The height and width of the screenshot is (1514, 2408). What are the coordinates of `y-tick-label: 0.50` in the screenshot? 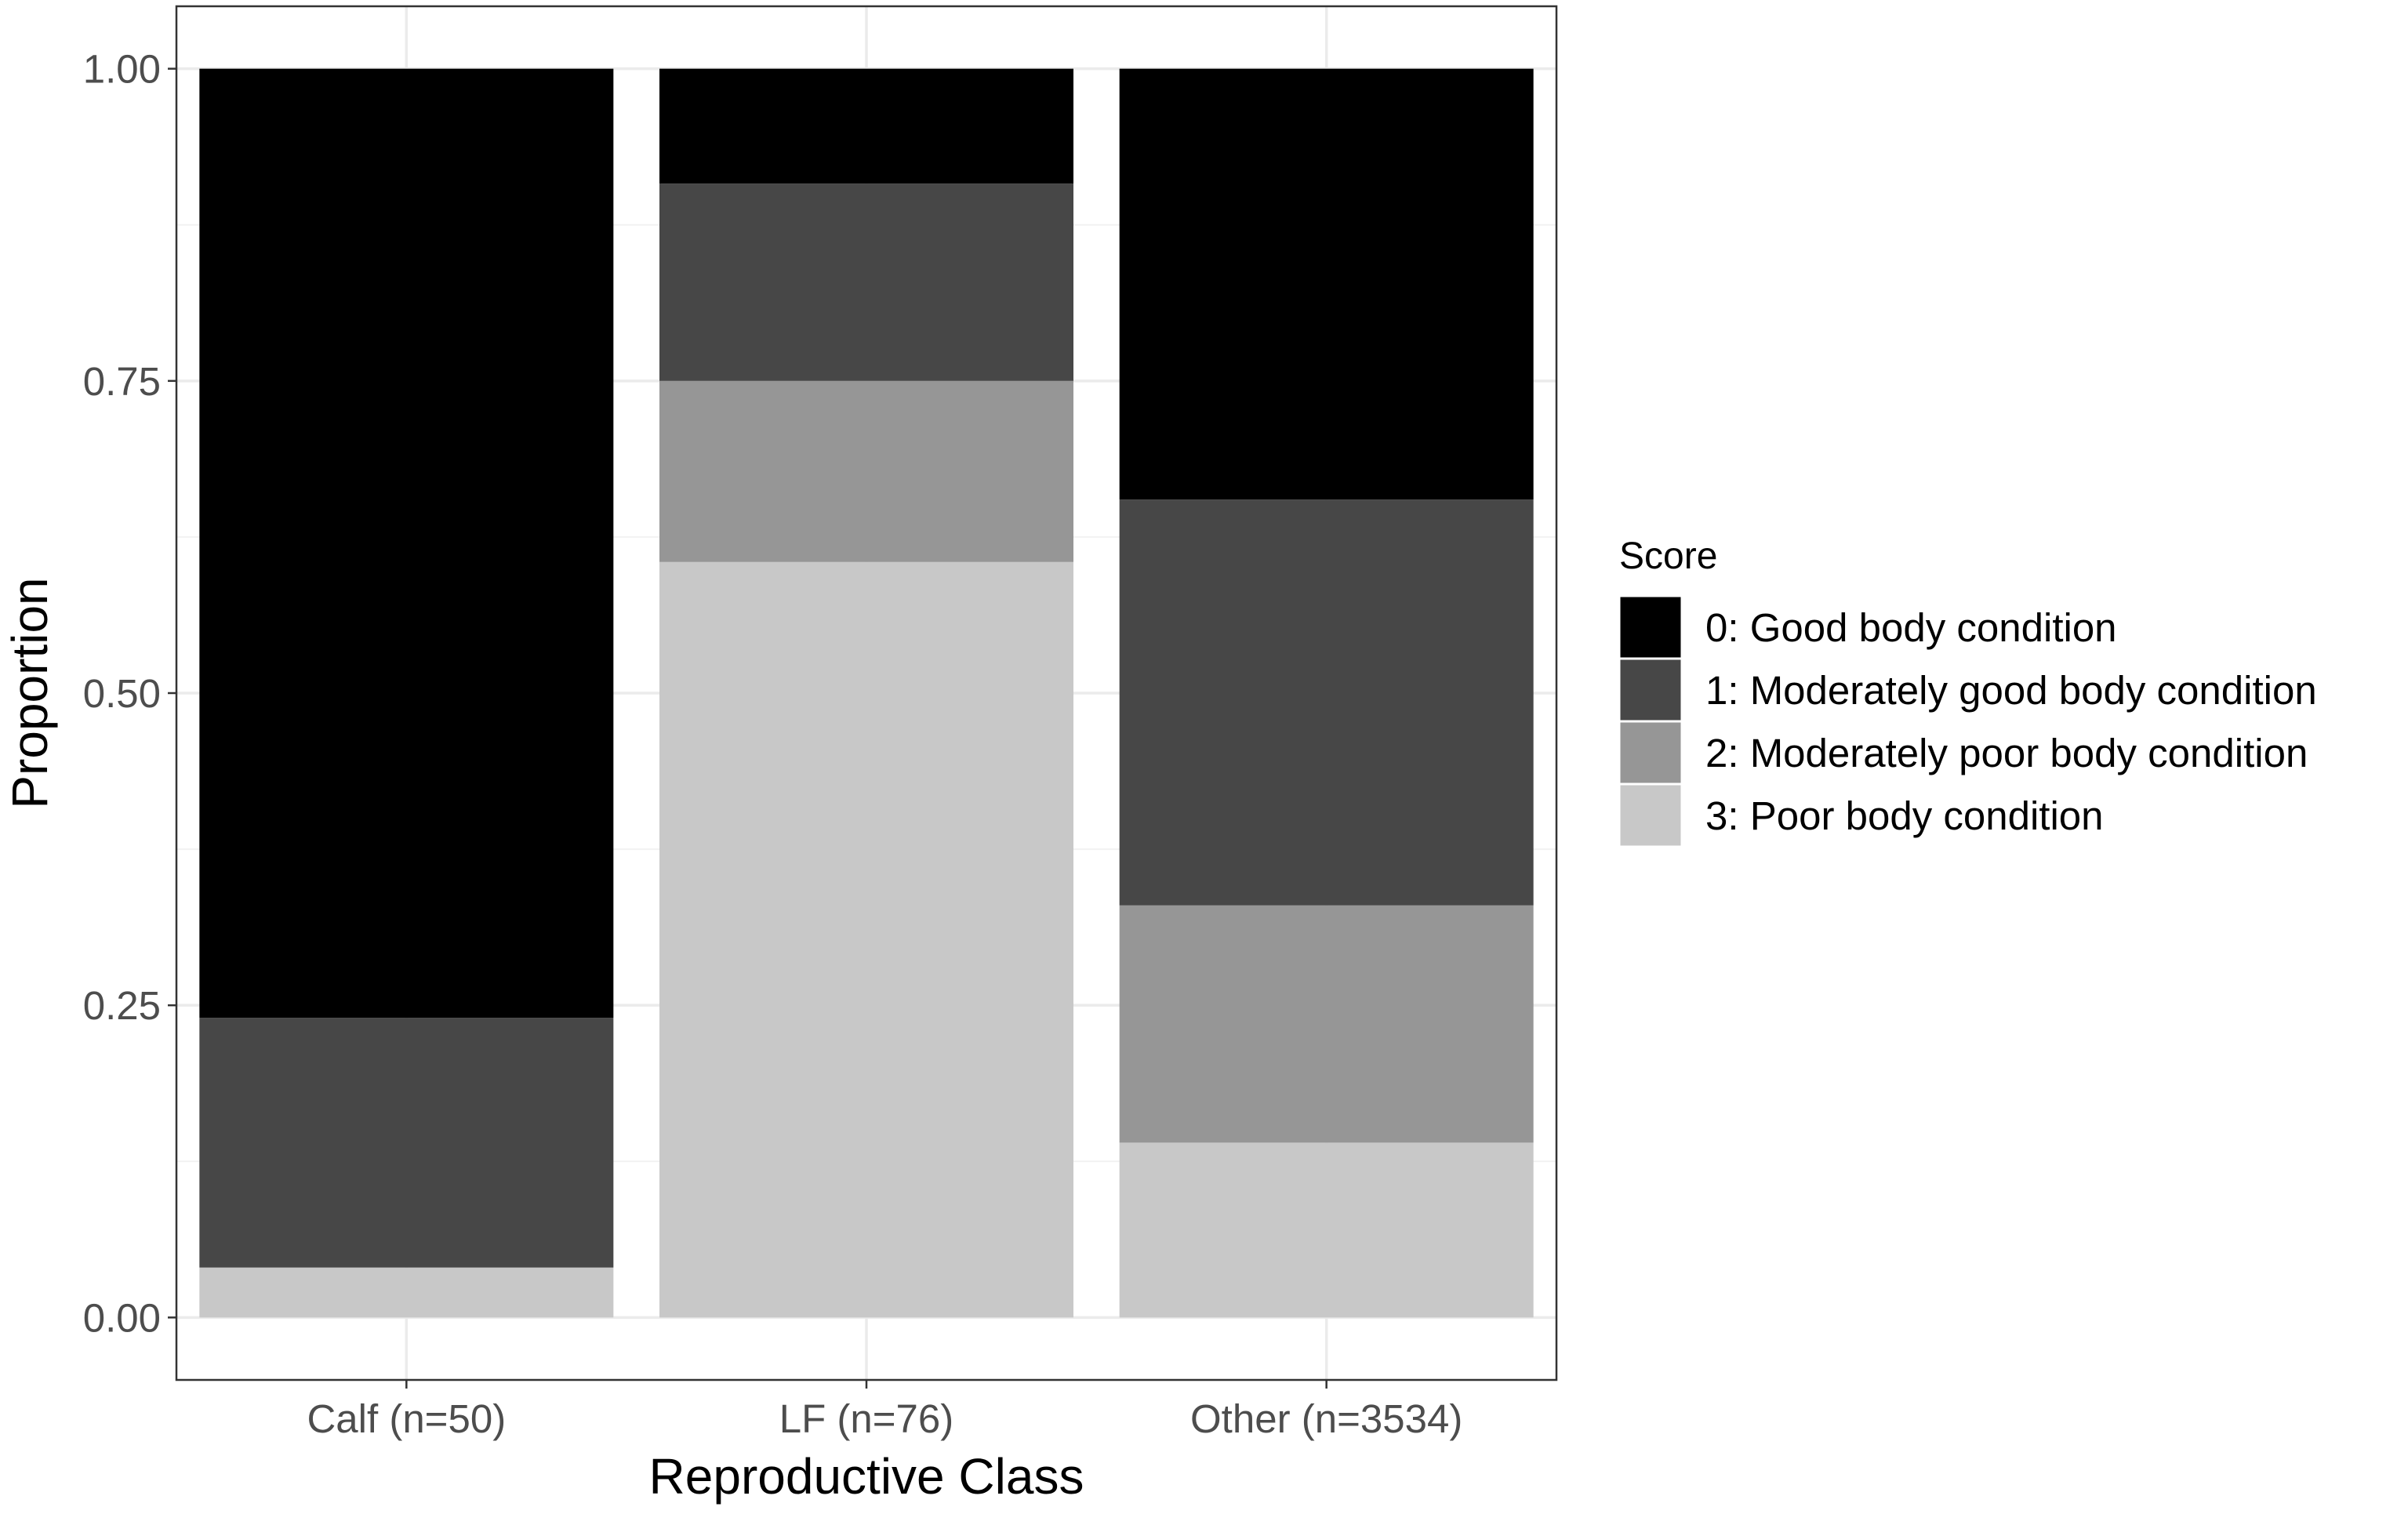 It's located at (122, 693).